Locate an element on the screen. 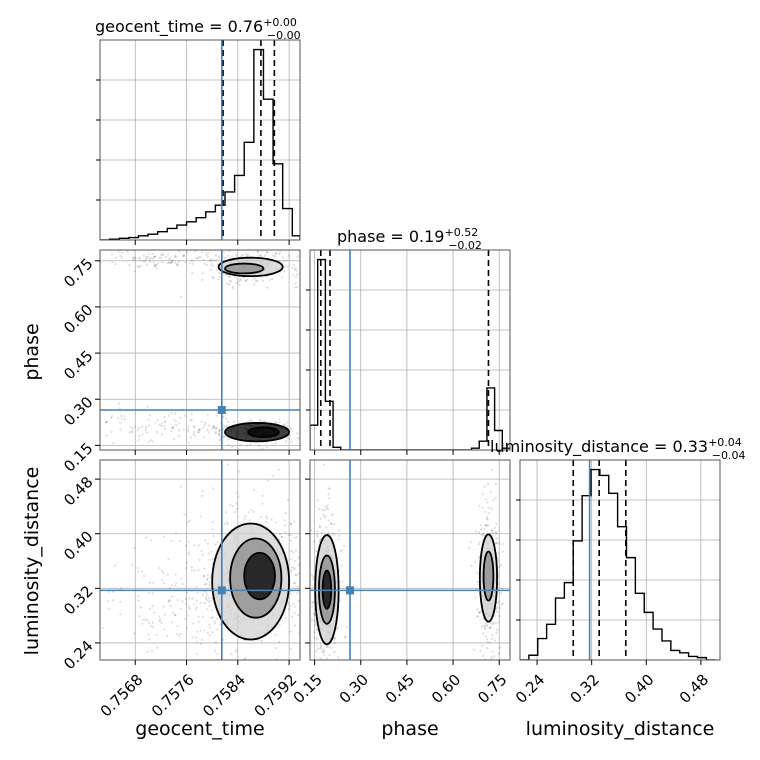 This screenshot has width=760, height=760. y-tick-label-phase-0: 0.15 is located at coordinates (78, 457).